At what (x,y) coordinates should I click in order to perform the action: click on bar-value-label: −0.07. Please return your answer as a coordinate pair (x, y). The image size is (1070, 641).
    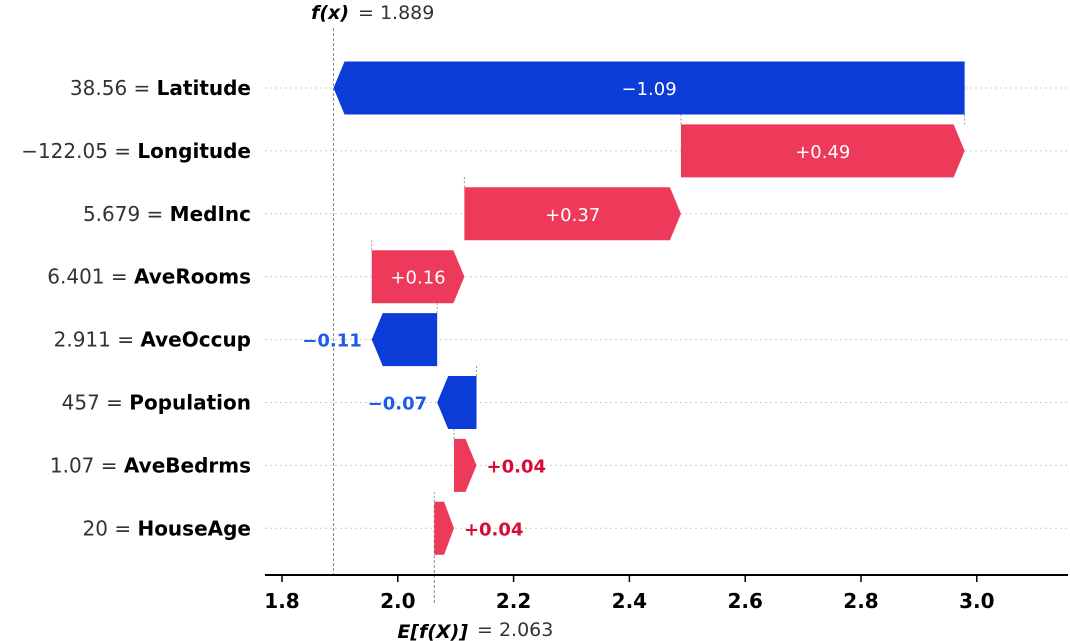
    Looking at the image, I should click on (398, 404).